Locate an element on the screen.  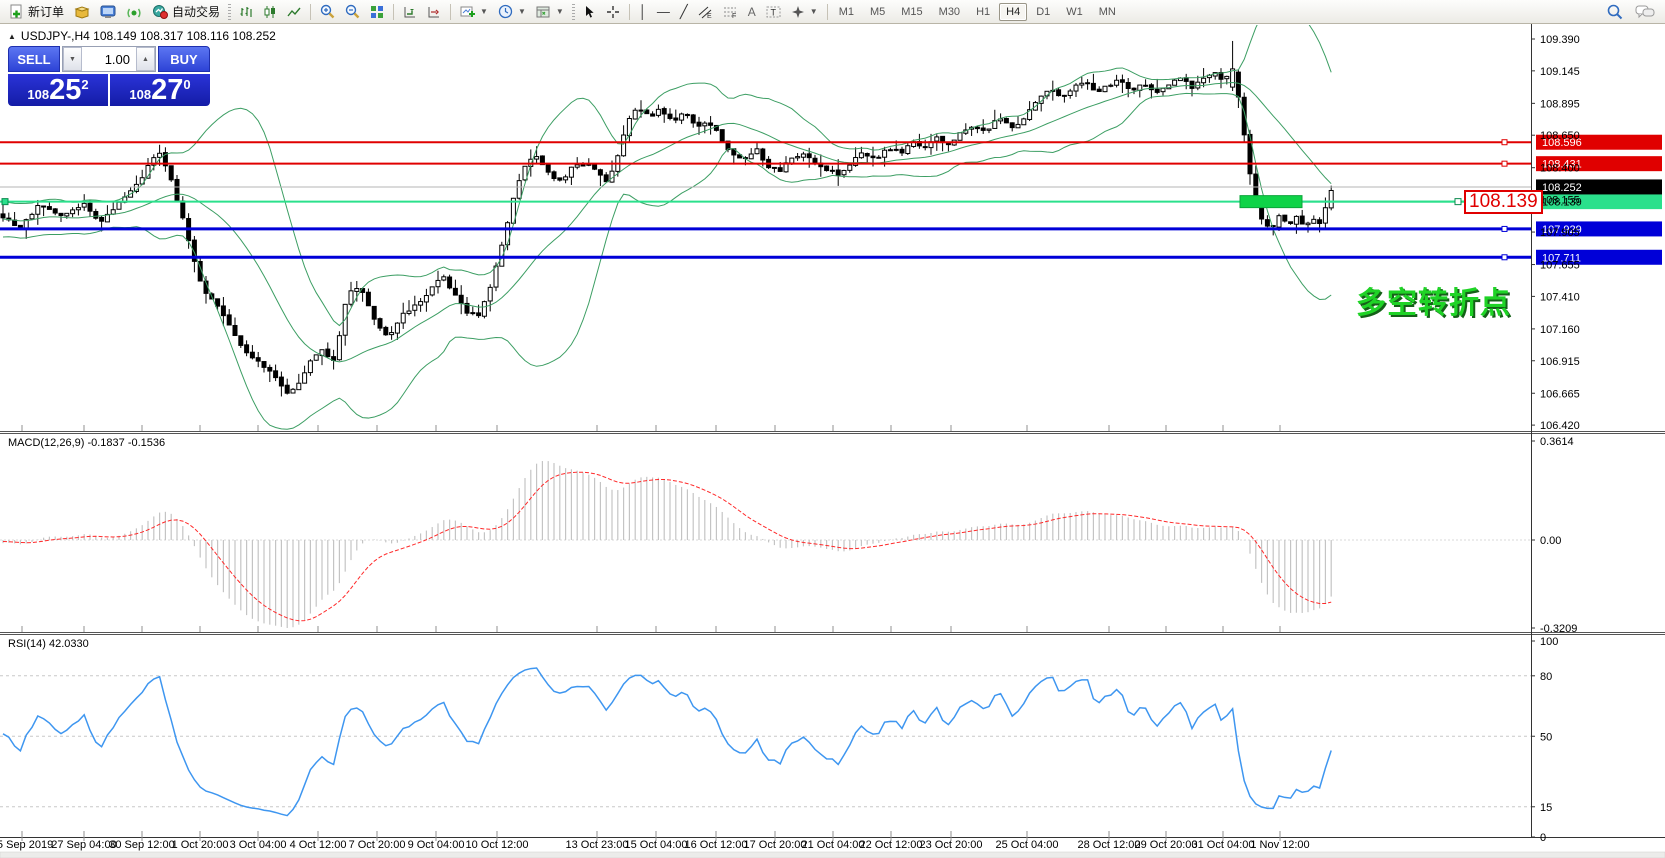
sell-price: 108 25 2 is located at coordinates (58, 90).